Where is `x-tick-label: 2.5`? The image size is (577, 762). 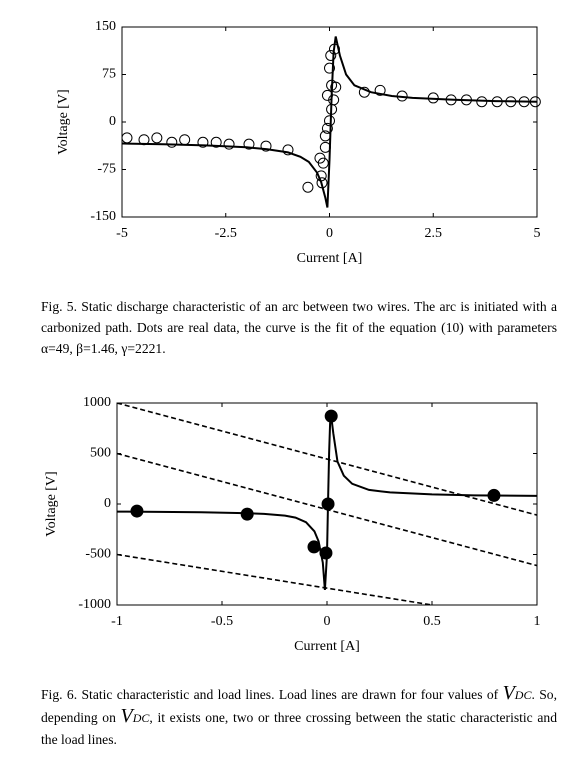
x-tick-label: 2.5 is located at coordinates (434, 233).